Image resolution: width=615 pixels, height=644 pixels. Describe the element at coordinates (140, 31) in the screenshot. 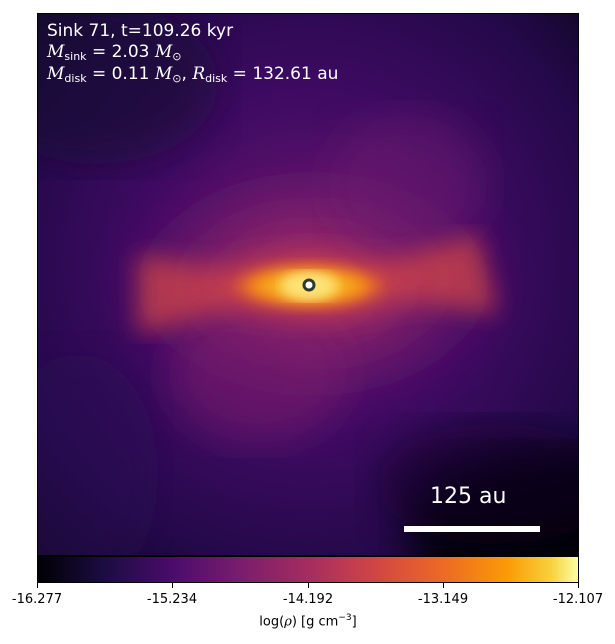

I see `sink-time-label: Sink 71, t=109.26 kyr` at that location.